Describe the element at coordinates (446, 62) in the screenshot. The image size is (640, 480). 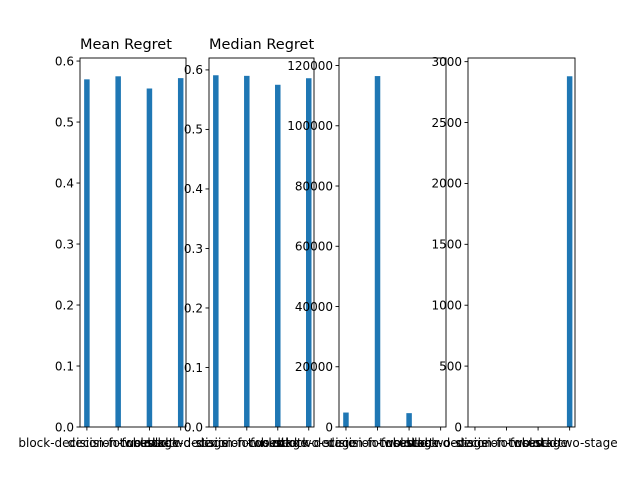
I see `y-tick-label: 3000` at that location.